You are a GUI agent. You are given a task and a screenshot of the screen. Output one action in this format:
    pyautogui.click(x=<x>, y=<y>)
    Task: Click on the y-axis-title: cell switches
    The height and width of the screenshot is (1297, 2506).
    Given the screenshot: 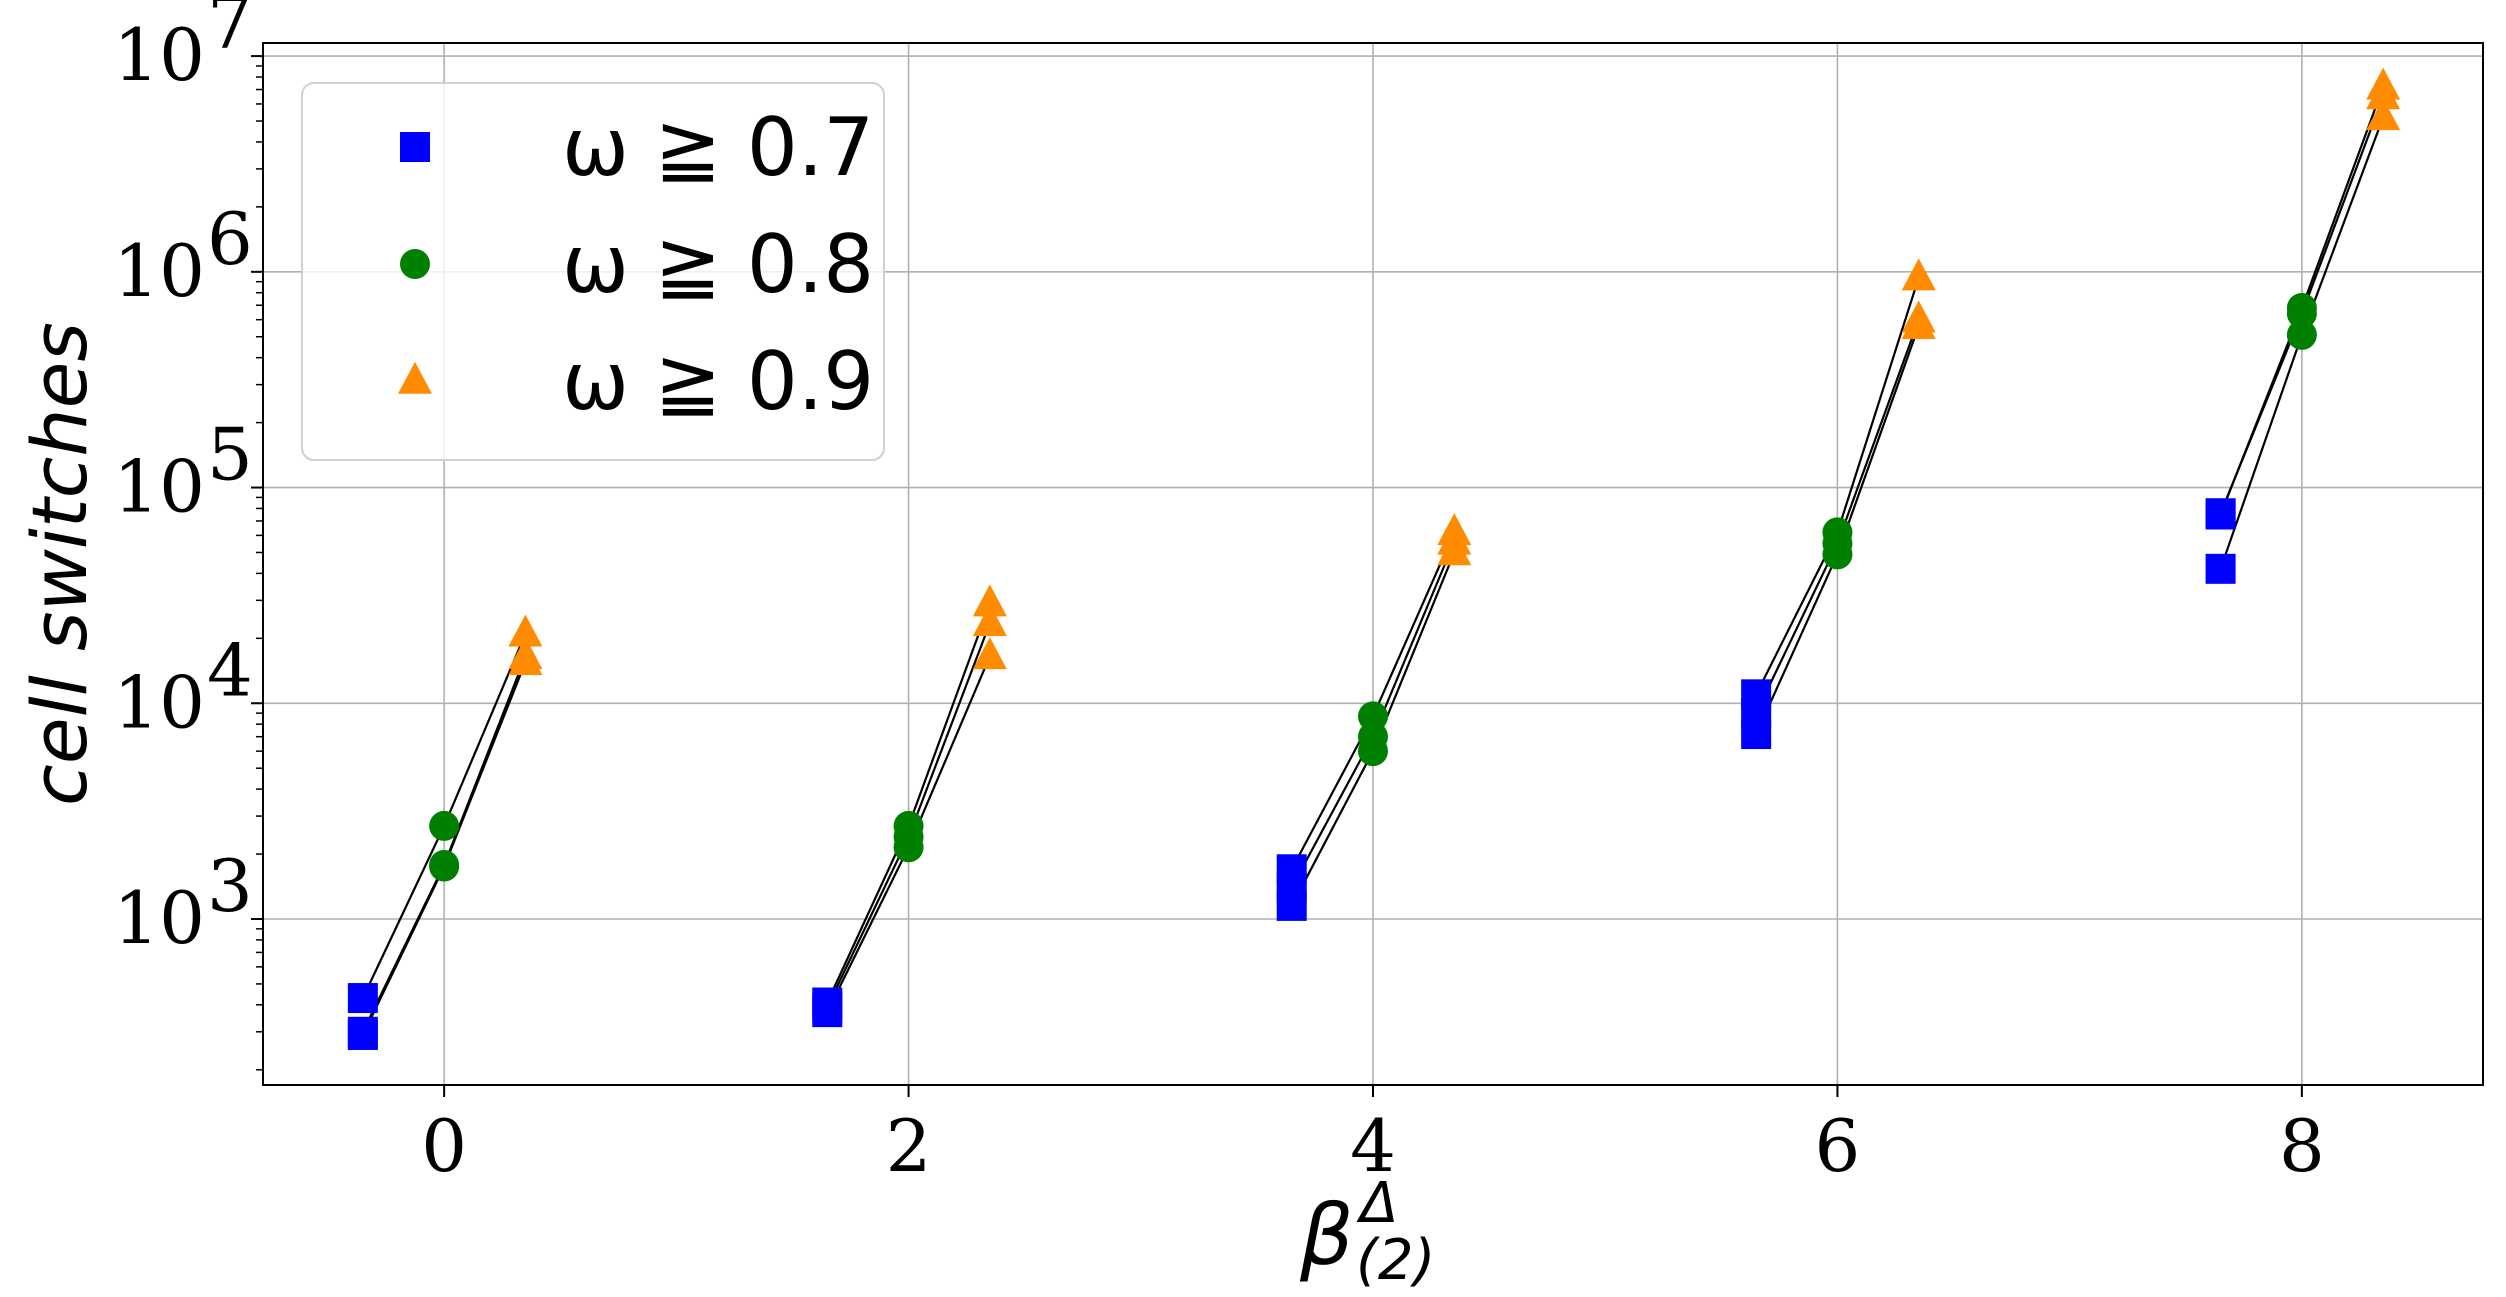 What is the action you would take?
    pyautogui.click(x=59, y=564)
    